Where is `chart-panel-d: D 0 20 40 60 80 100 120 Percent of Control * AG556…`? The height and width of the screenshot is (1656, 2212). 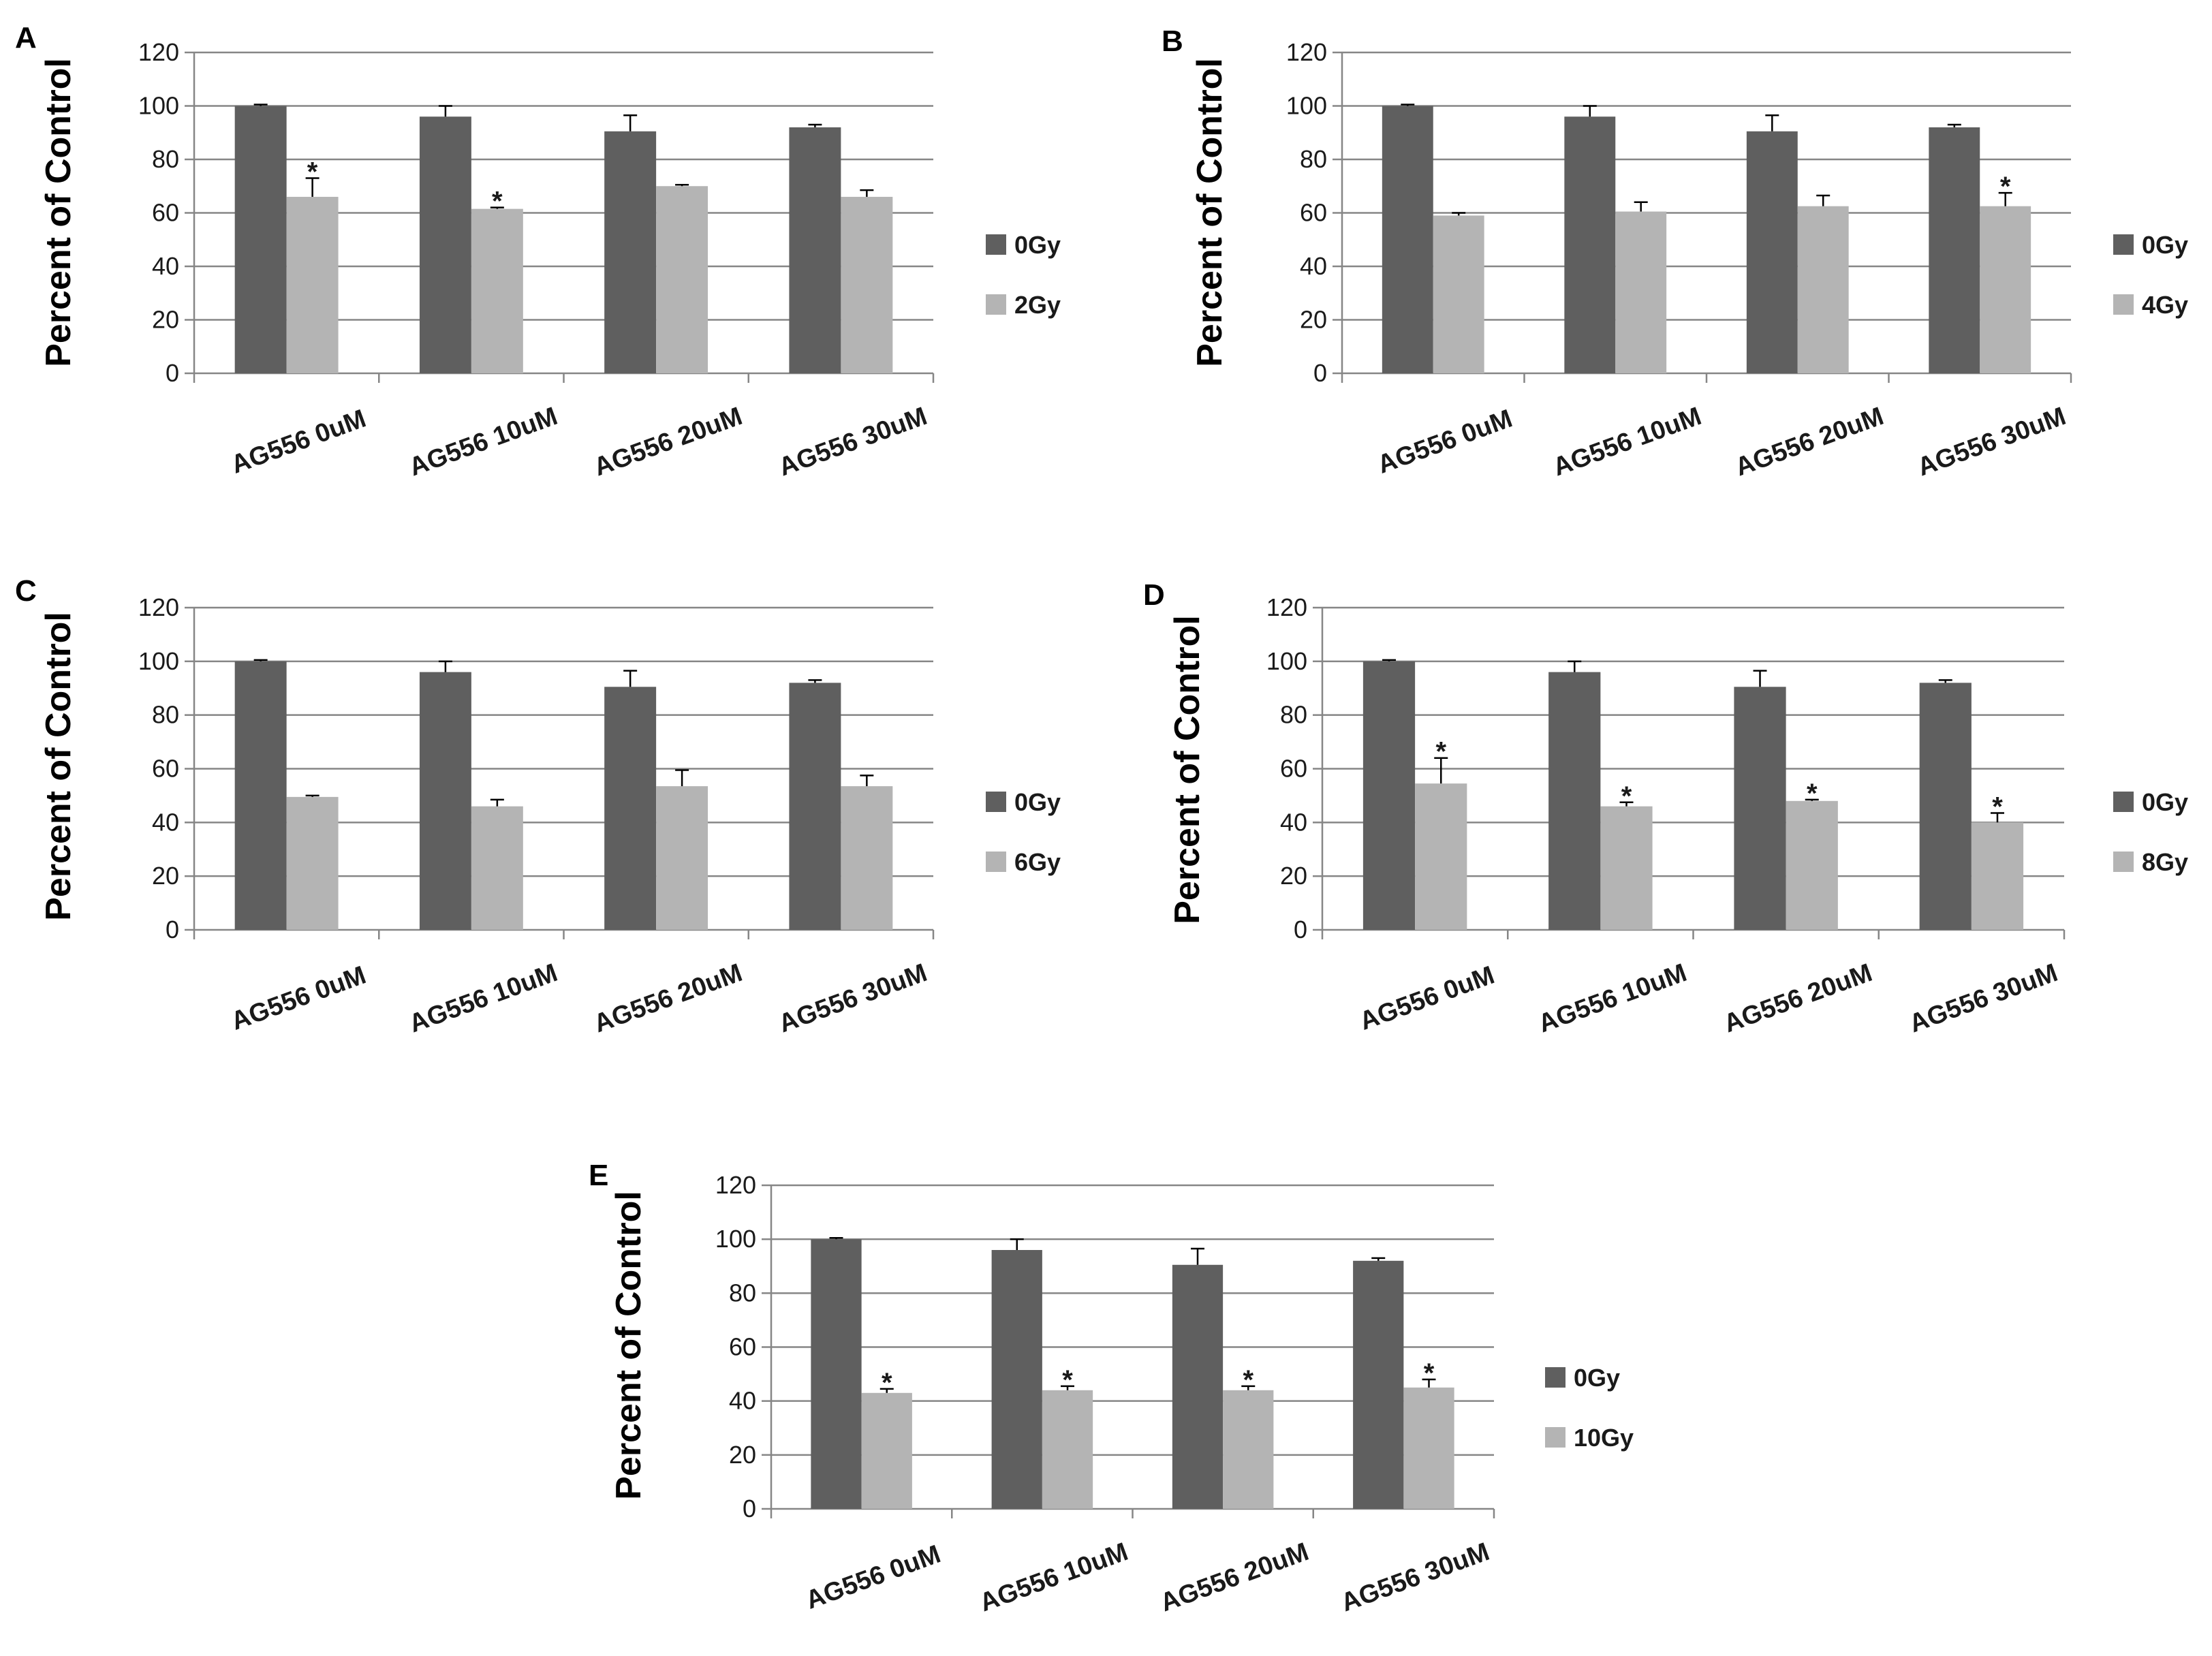
chart-panel-d: D 0 20 40 60 80 100 120 Percent of Control * AG556… is located at coordinates (1665, 808).